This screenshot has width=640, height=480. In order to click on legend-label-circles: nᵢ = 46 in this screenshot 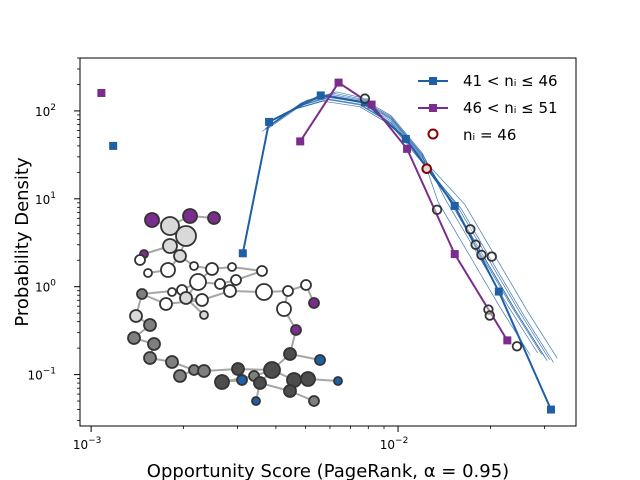, I will do `click(489, 135)`.